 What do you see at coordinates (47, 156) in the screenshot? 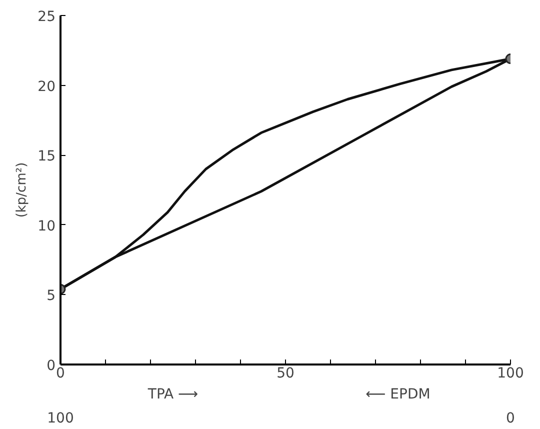
I see `y-tick-label: 15` at bounding box center [47, 156].